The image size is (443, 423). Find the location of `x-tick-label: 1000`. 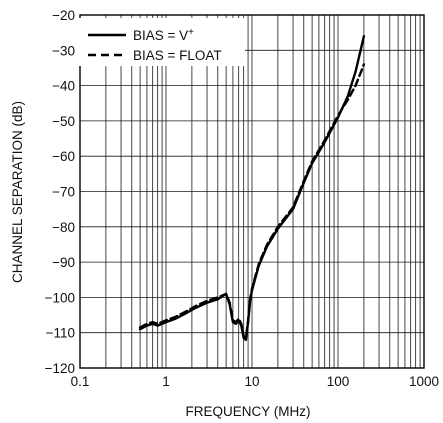

x-tick-label: 1000 is located at coordinates (424, 381).